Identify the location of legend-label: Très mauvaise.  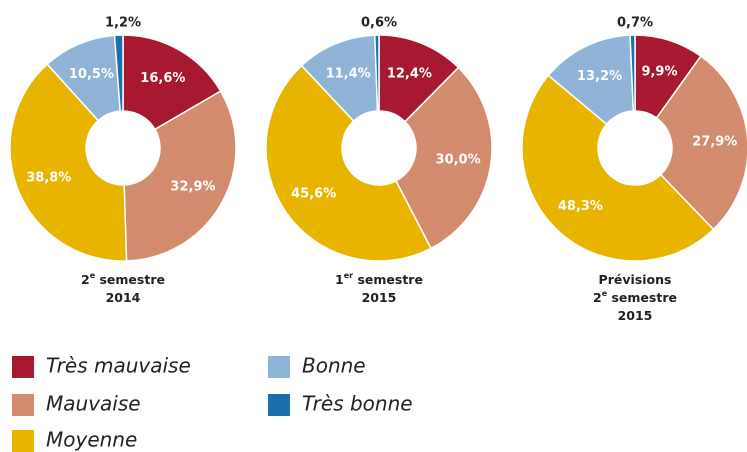
(118, 366).